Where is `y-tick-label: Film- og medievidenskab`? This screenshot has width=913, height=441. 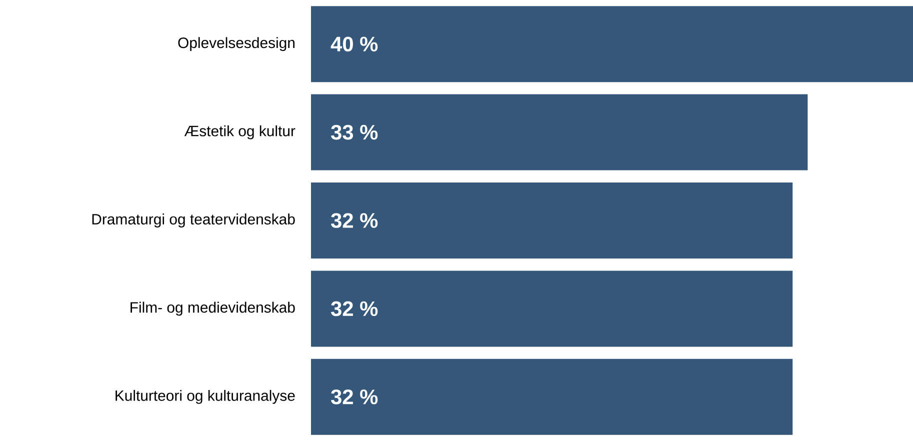
y-tick-label: Film- og medievidenskab is located at coordinates (212, 309).